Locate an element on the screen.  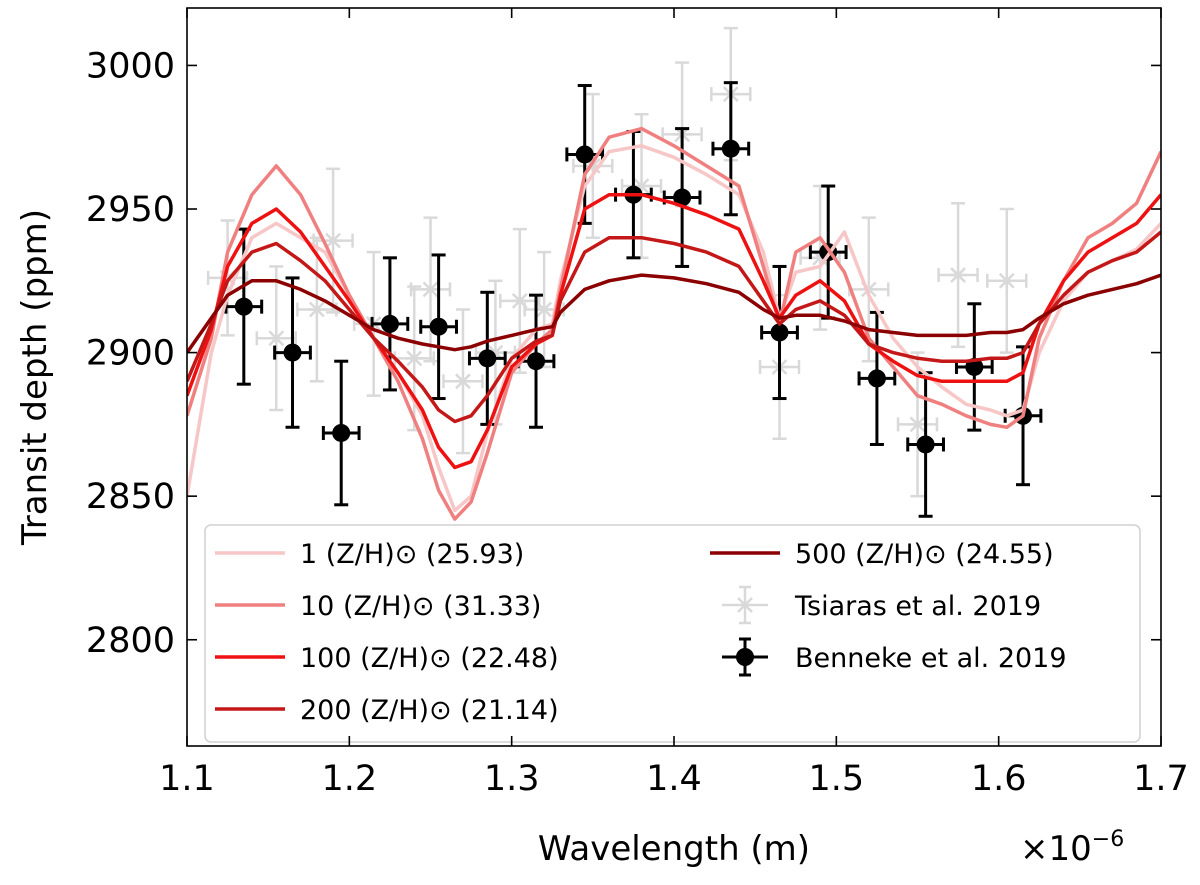
y-tick-label: 2800 is located at coordinates (130, 641).